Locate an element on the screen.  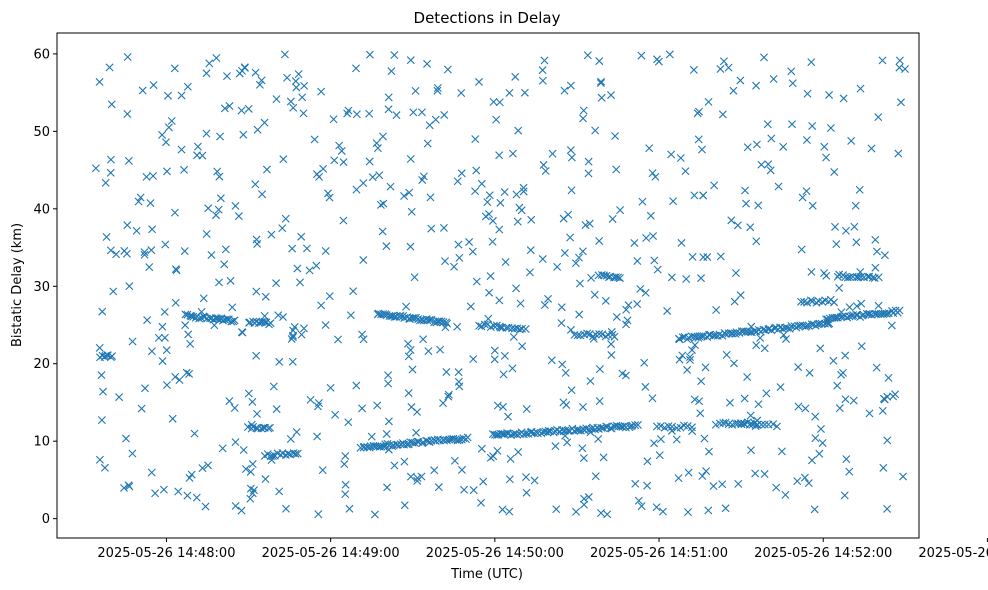
y-axis-label: Bistatic Delay (km) is located at coordinates (17, 285).